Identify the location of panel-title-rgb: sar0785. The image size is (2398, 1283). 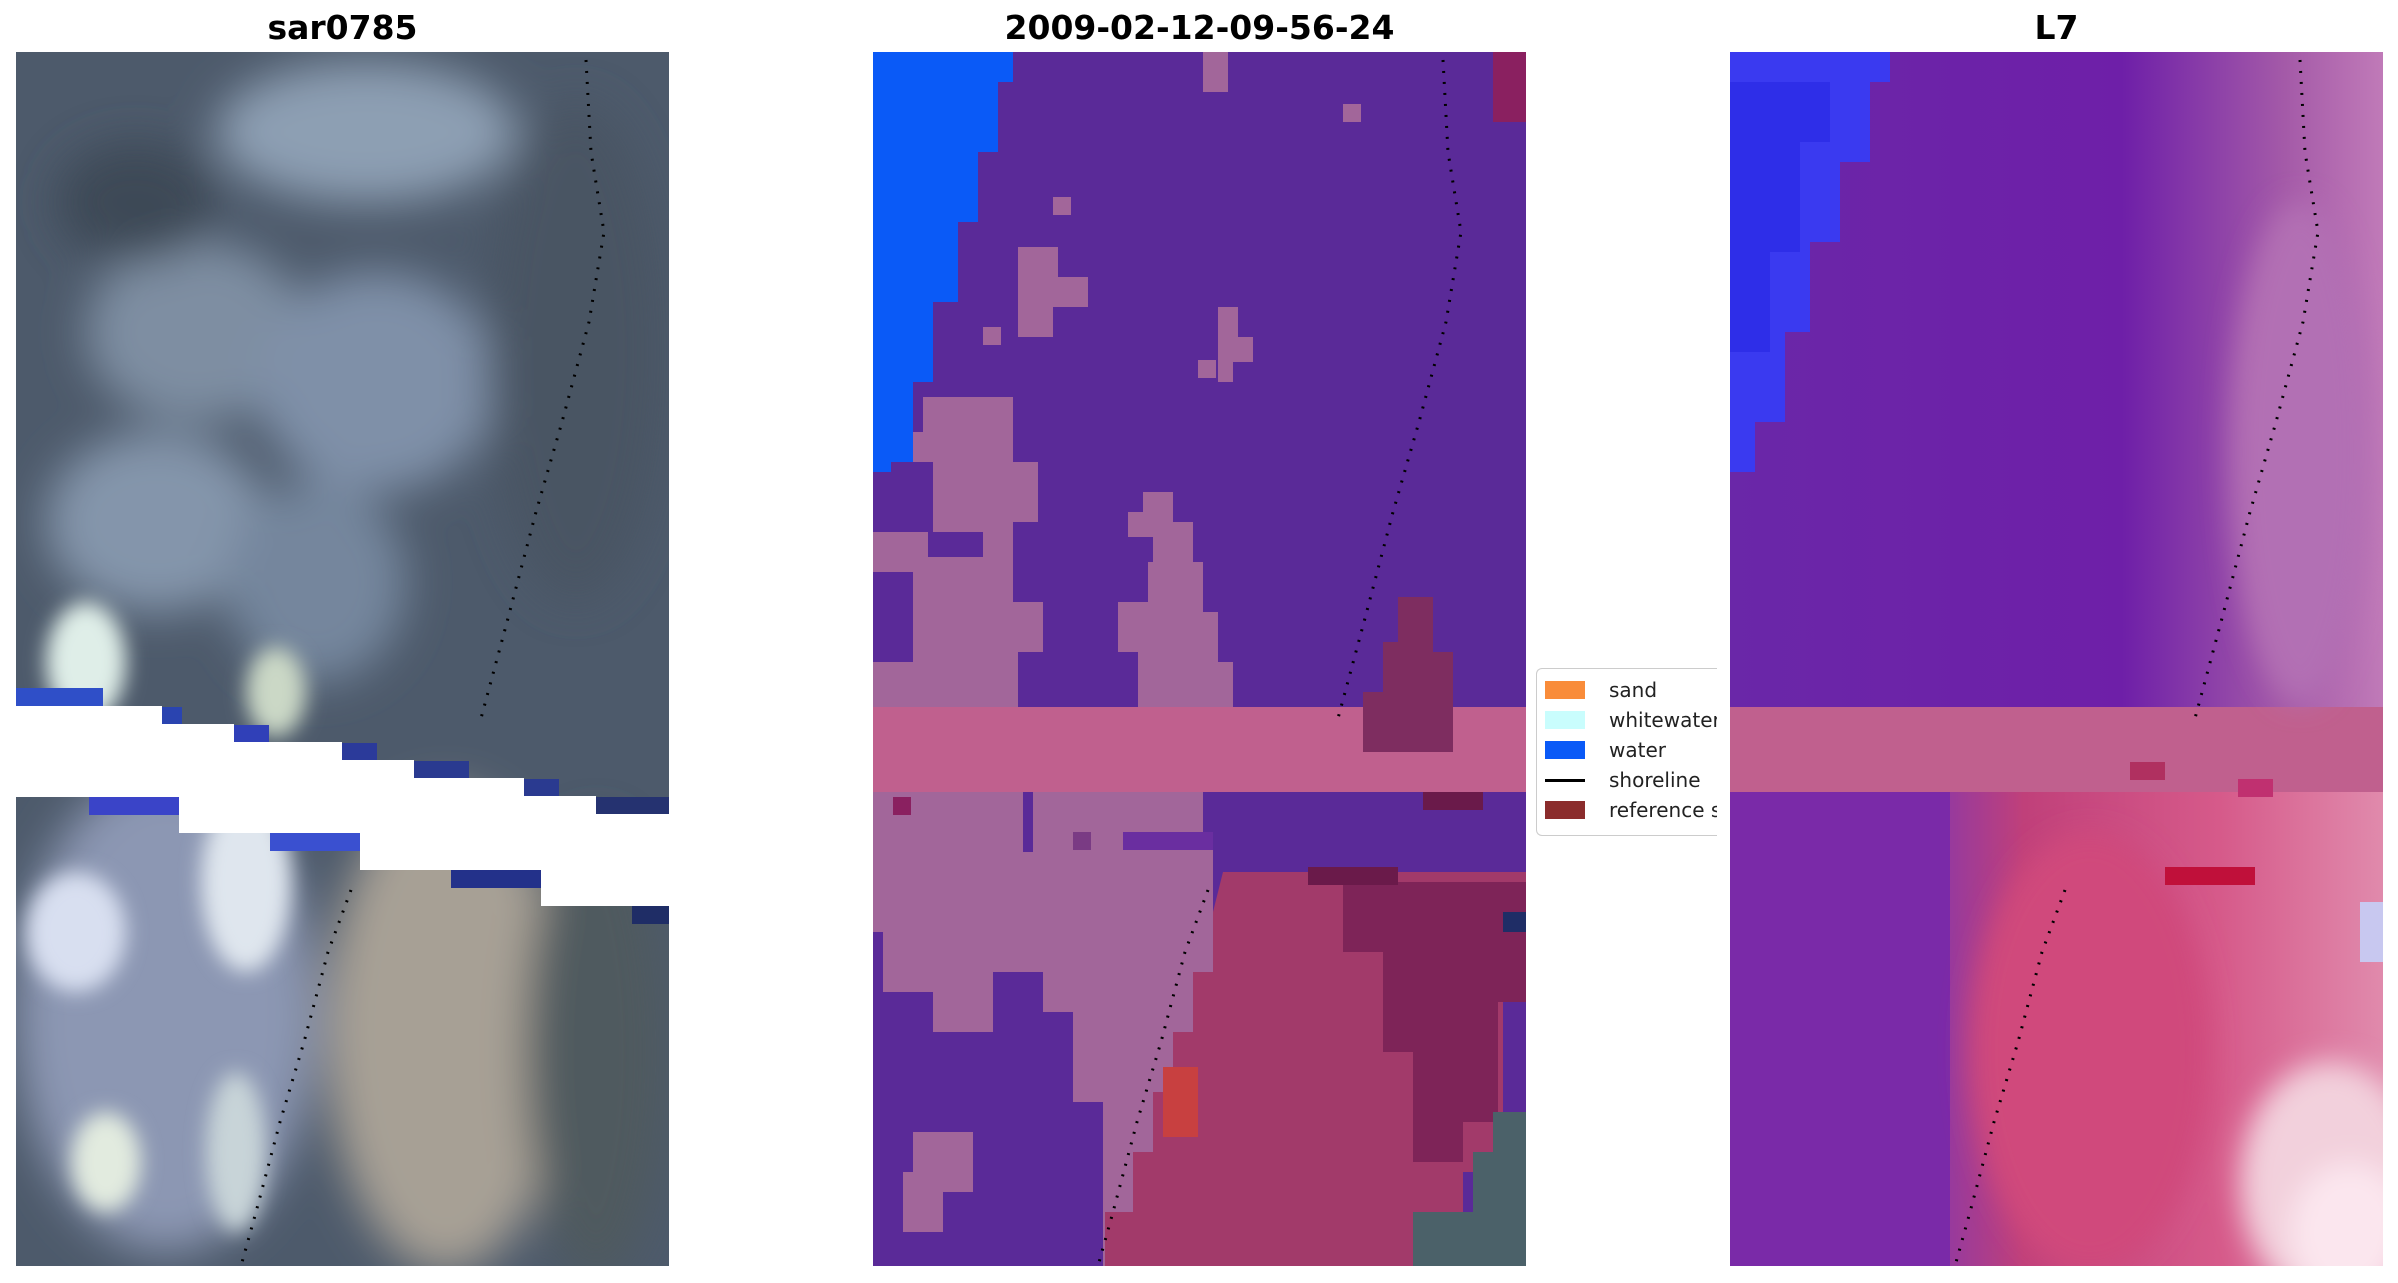
(342, 27).